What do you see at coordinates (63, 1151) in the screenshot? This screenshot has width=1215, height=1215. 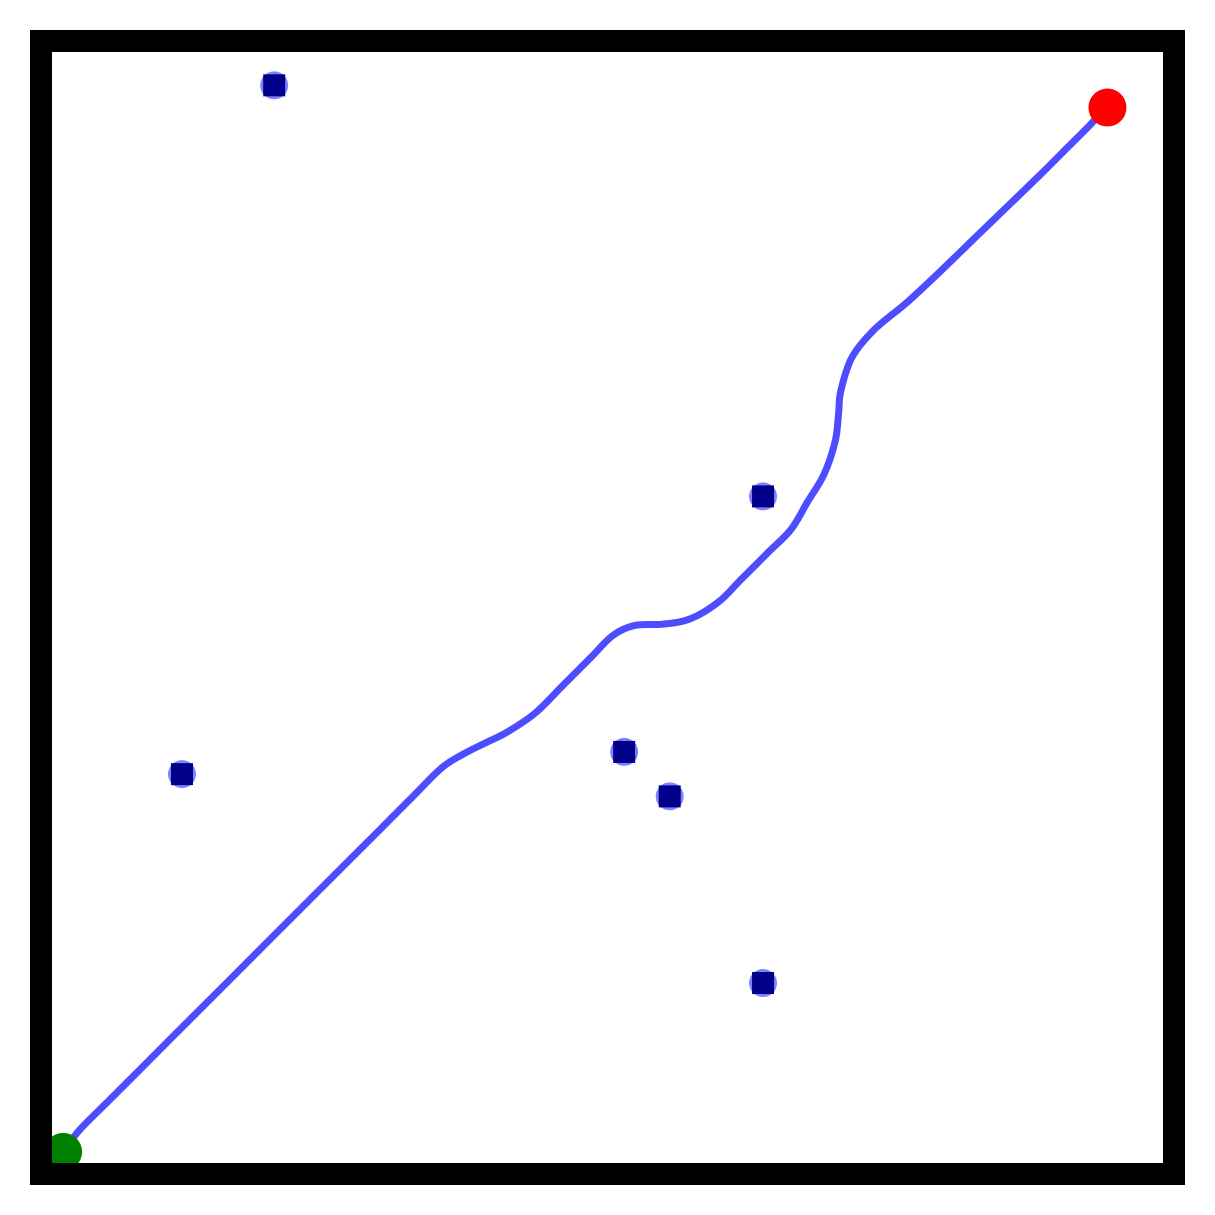 I see `start-marker` at bounding box center [63, 1151].